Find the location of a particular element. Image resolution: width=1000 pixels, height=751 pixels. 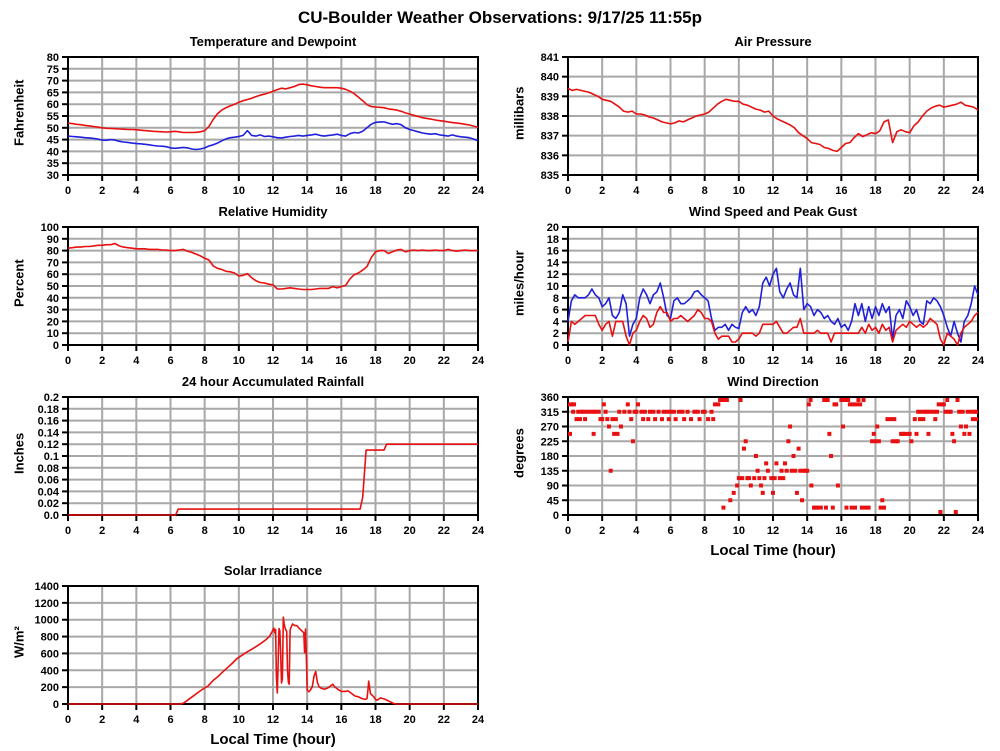

svg-text: 840 is located at coordinates (550, 77).